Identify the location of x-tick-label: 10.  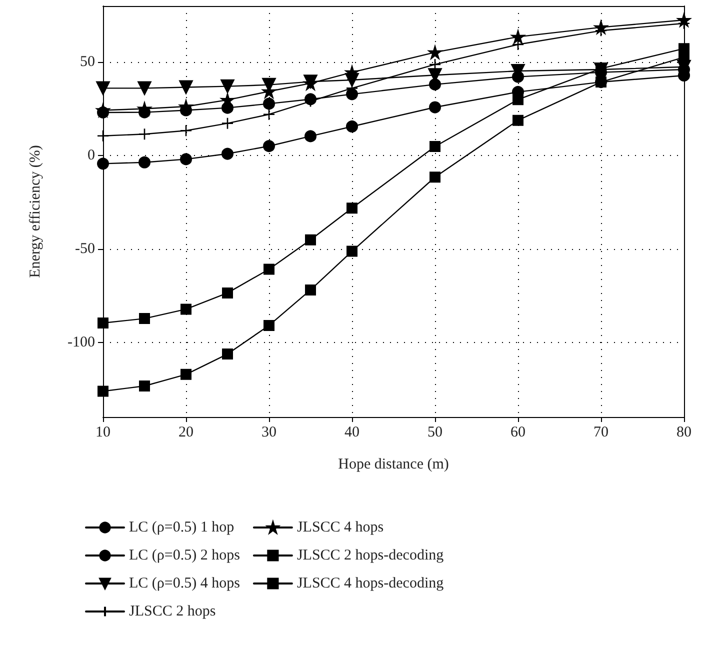
(103, 432).